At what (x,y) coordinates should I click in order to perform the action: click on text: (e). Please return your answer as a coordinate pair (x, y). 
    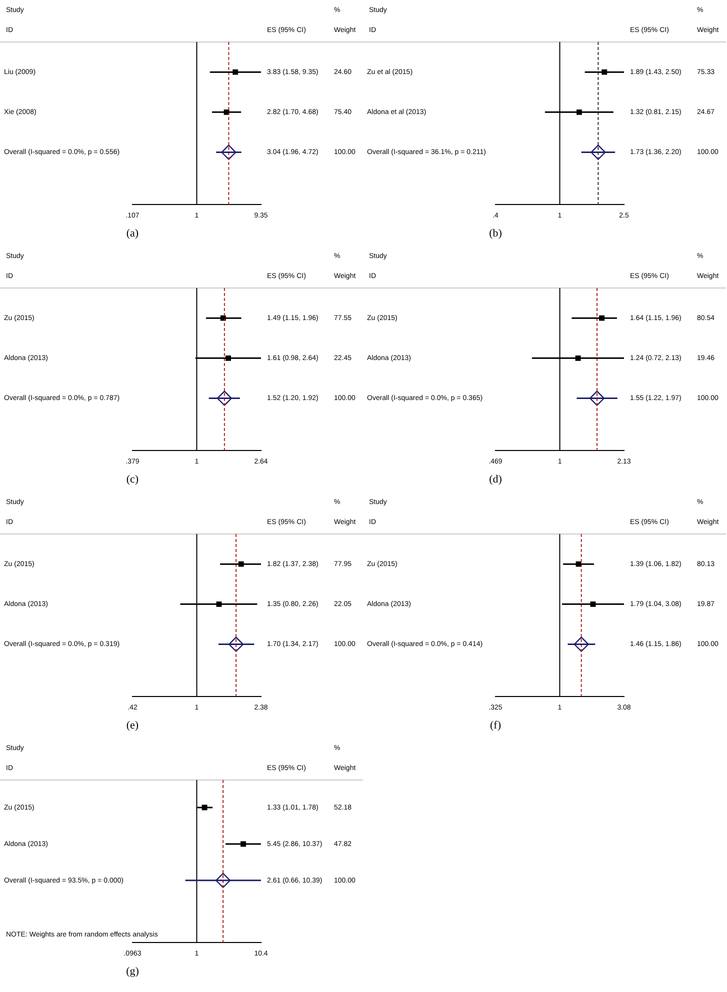
    Looking at the image, I should click on (132, 725).